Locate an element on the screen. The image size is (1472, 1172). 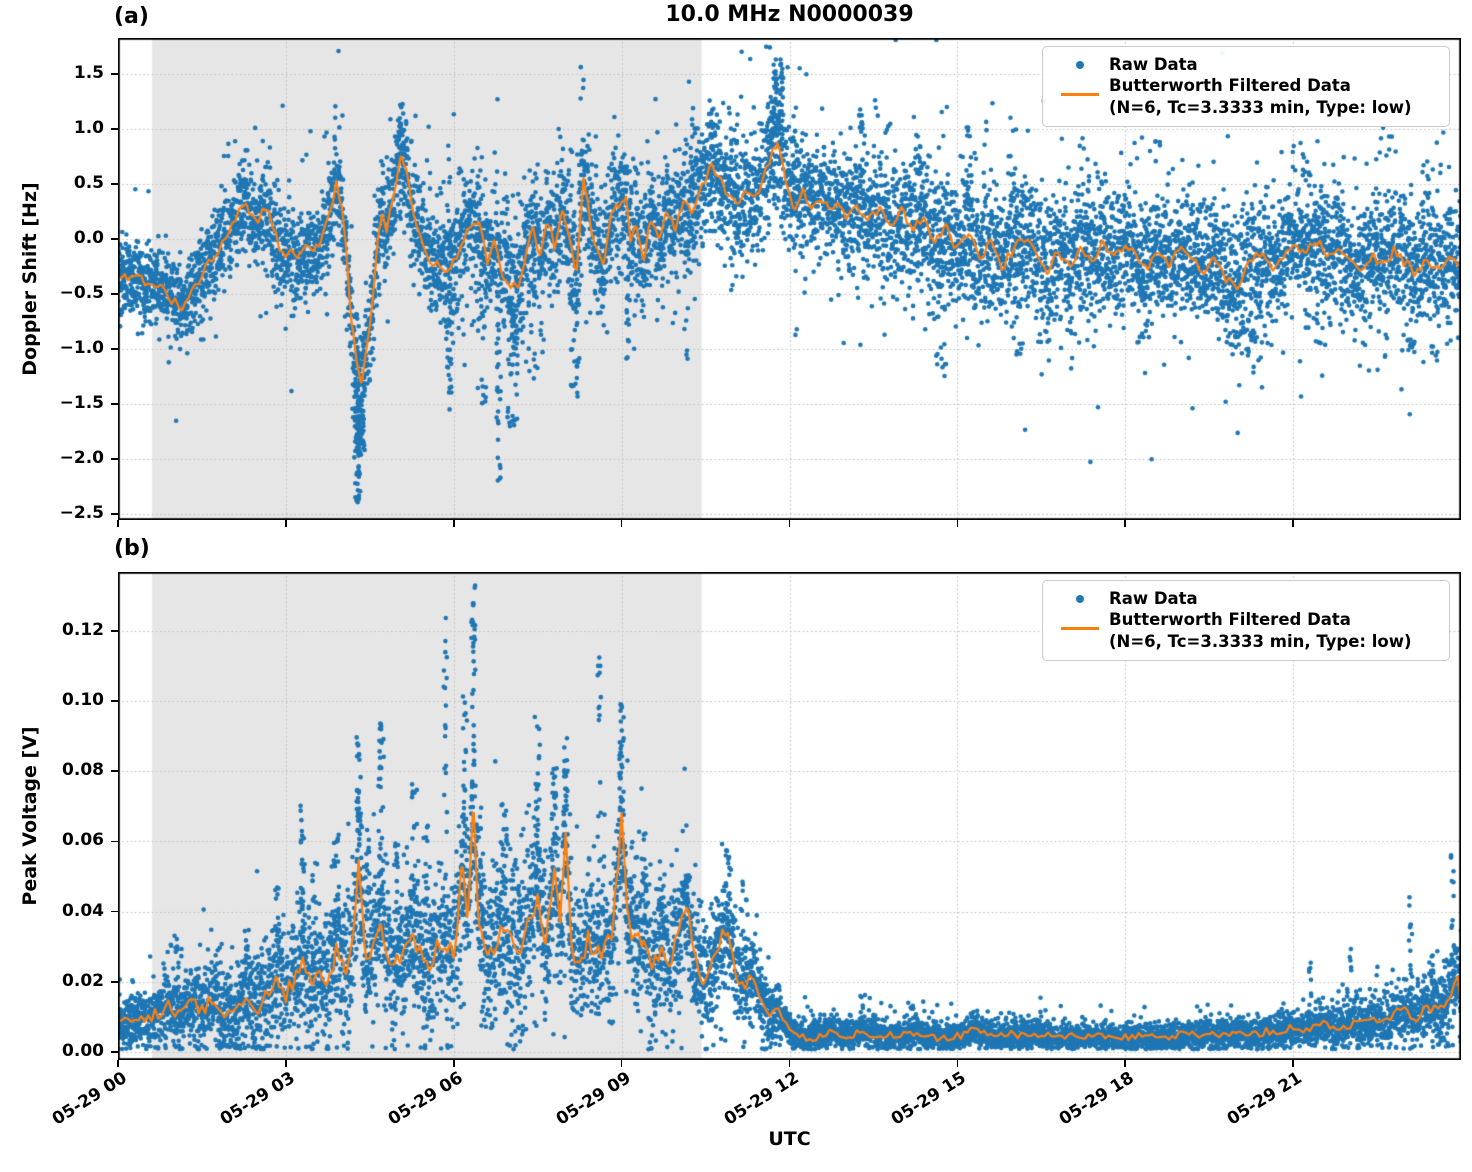
x-axis-label: UTC is located at coordinates (789, 1139).